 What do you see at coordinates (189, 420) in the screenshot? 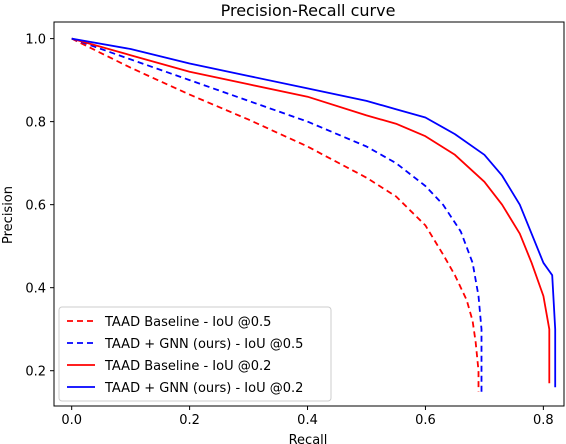
I see `x-tick-label: 0.2` at bounding box center [189, 420].